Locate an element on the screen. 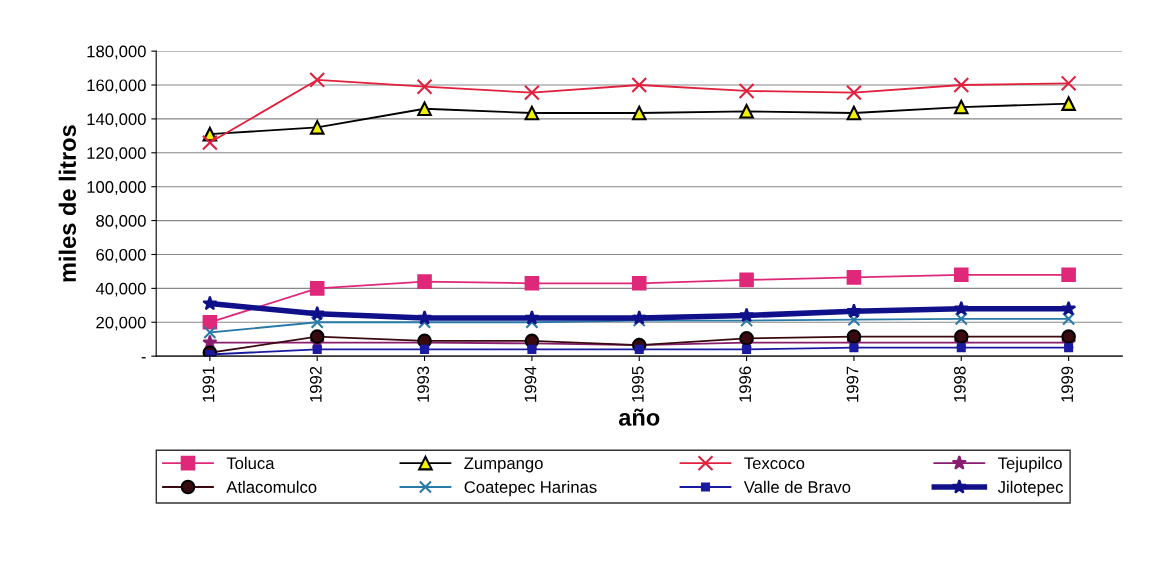  x-tick-label: 1991 is located at coordinates (208, 384).